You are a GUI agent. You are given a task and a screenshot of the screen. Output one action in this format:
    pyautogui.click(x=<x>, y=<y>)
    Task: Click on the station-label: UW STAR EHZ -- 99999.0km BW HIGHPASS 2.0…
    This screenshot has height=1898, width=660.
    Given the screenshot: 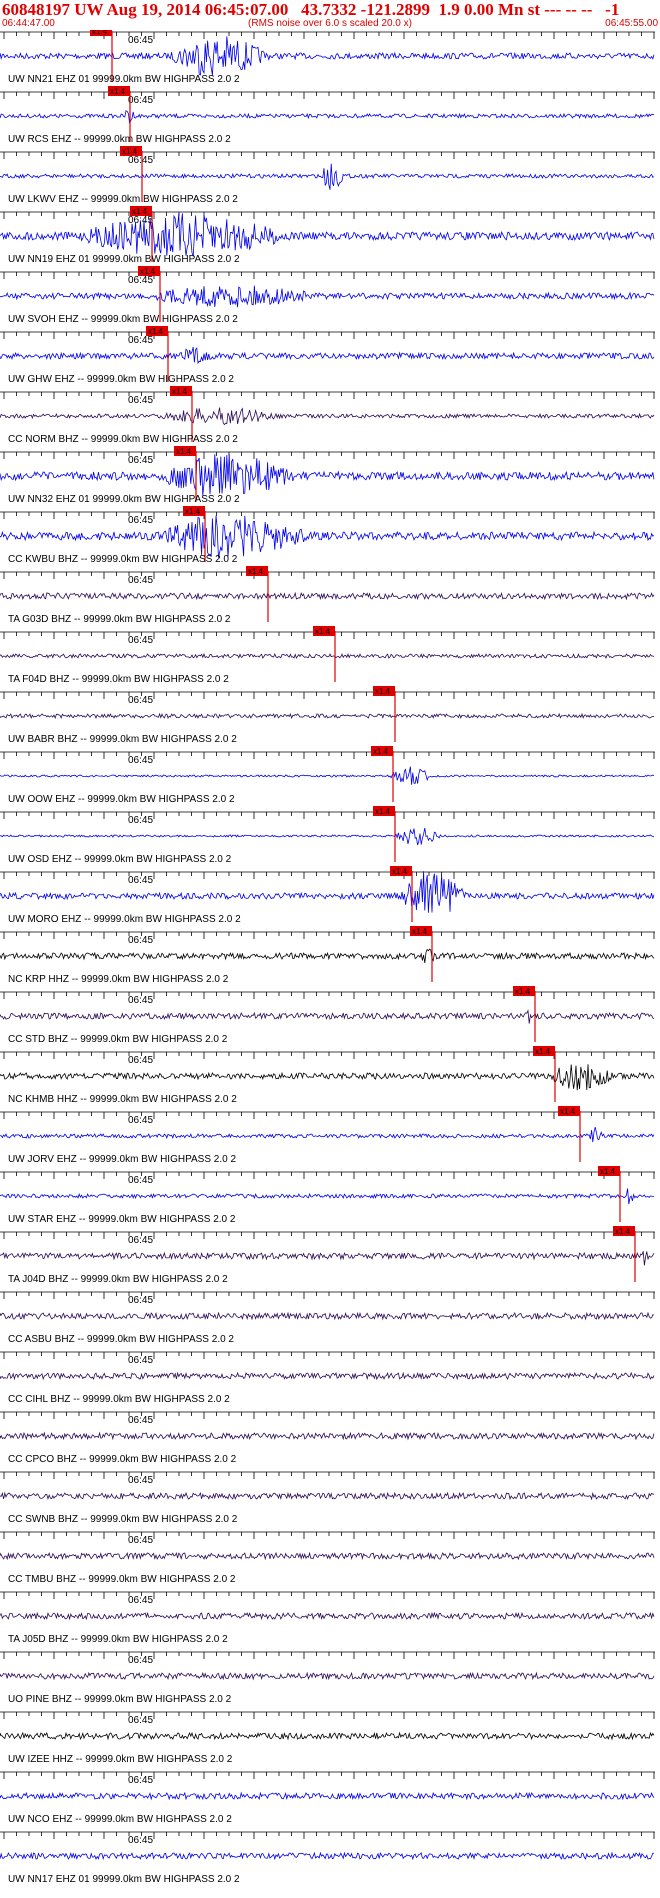 What is the action you would take?
    pyautogui.click(x=122, y=1219)
    